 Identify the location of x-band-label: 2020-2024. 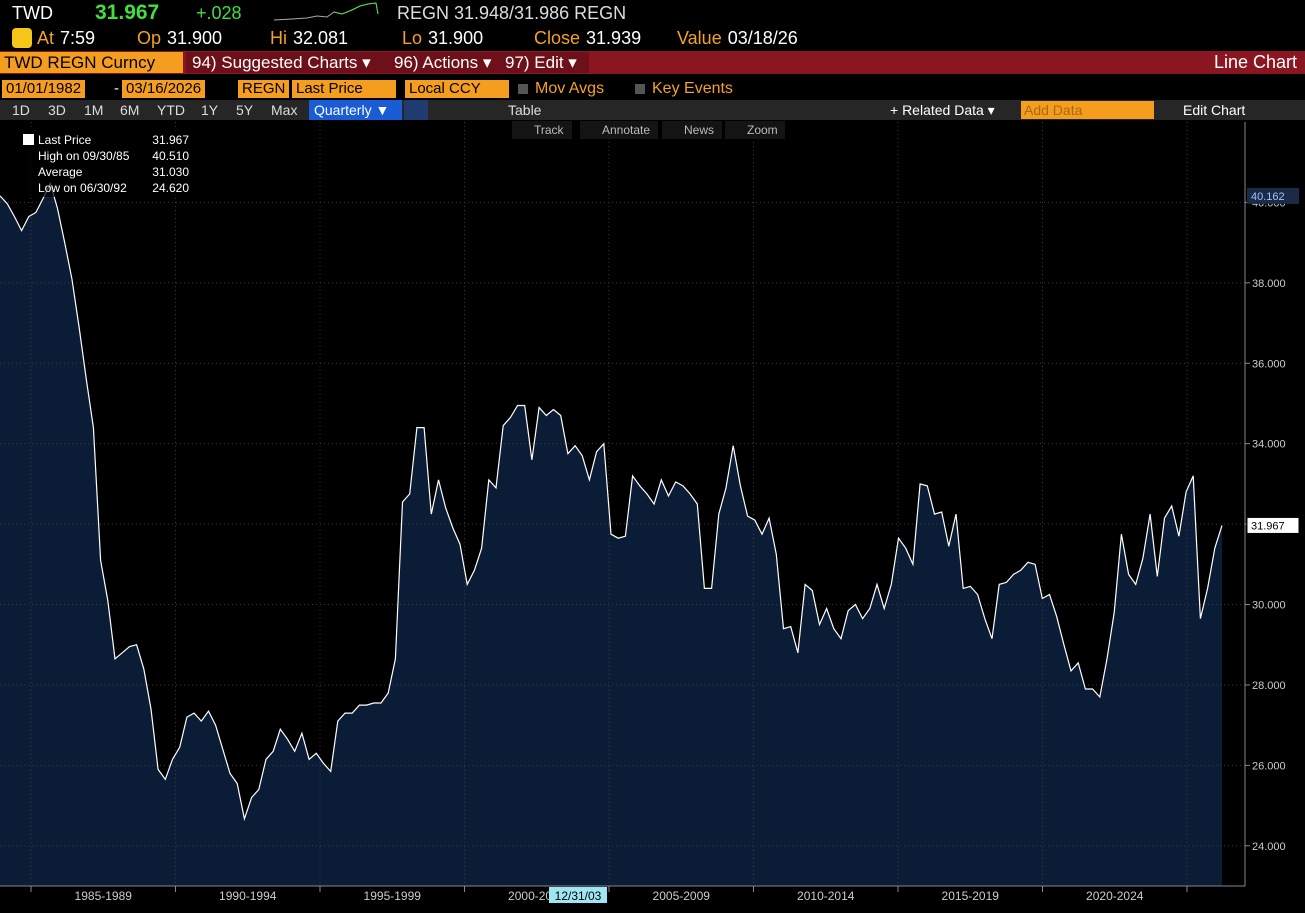
(1115, 896).